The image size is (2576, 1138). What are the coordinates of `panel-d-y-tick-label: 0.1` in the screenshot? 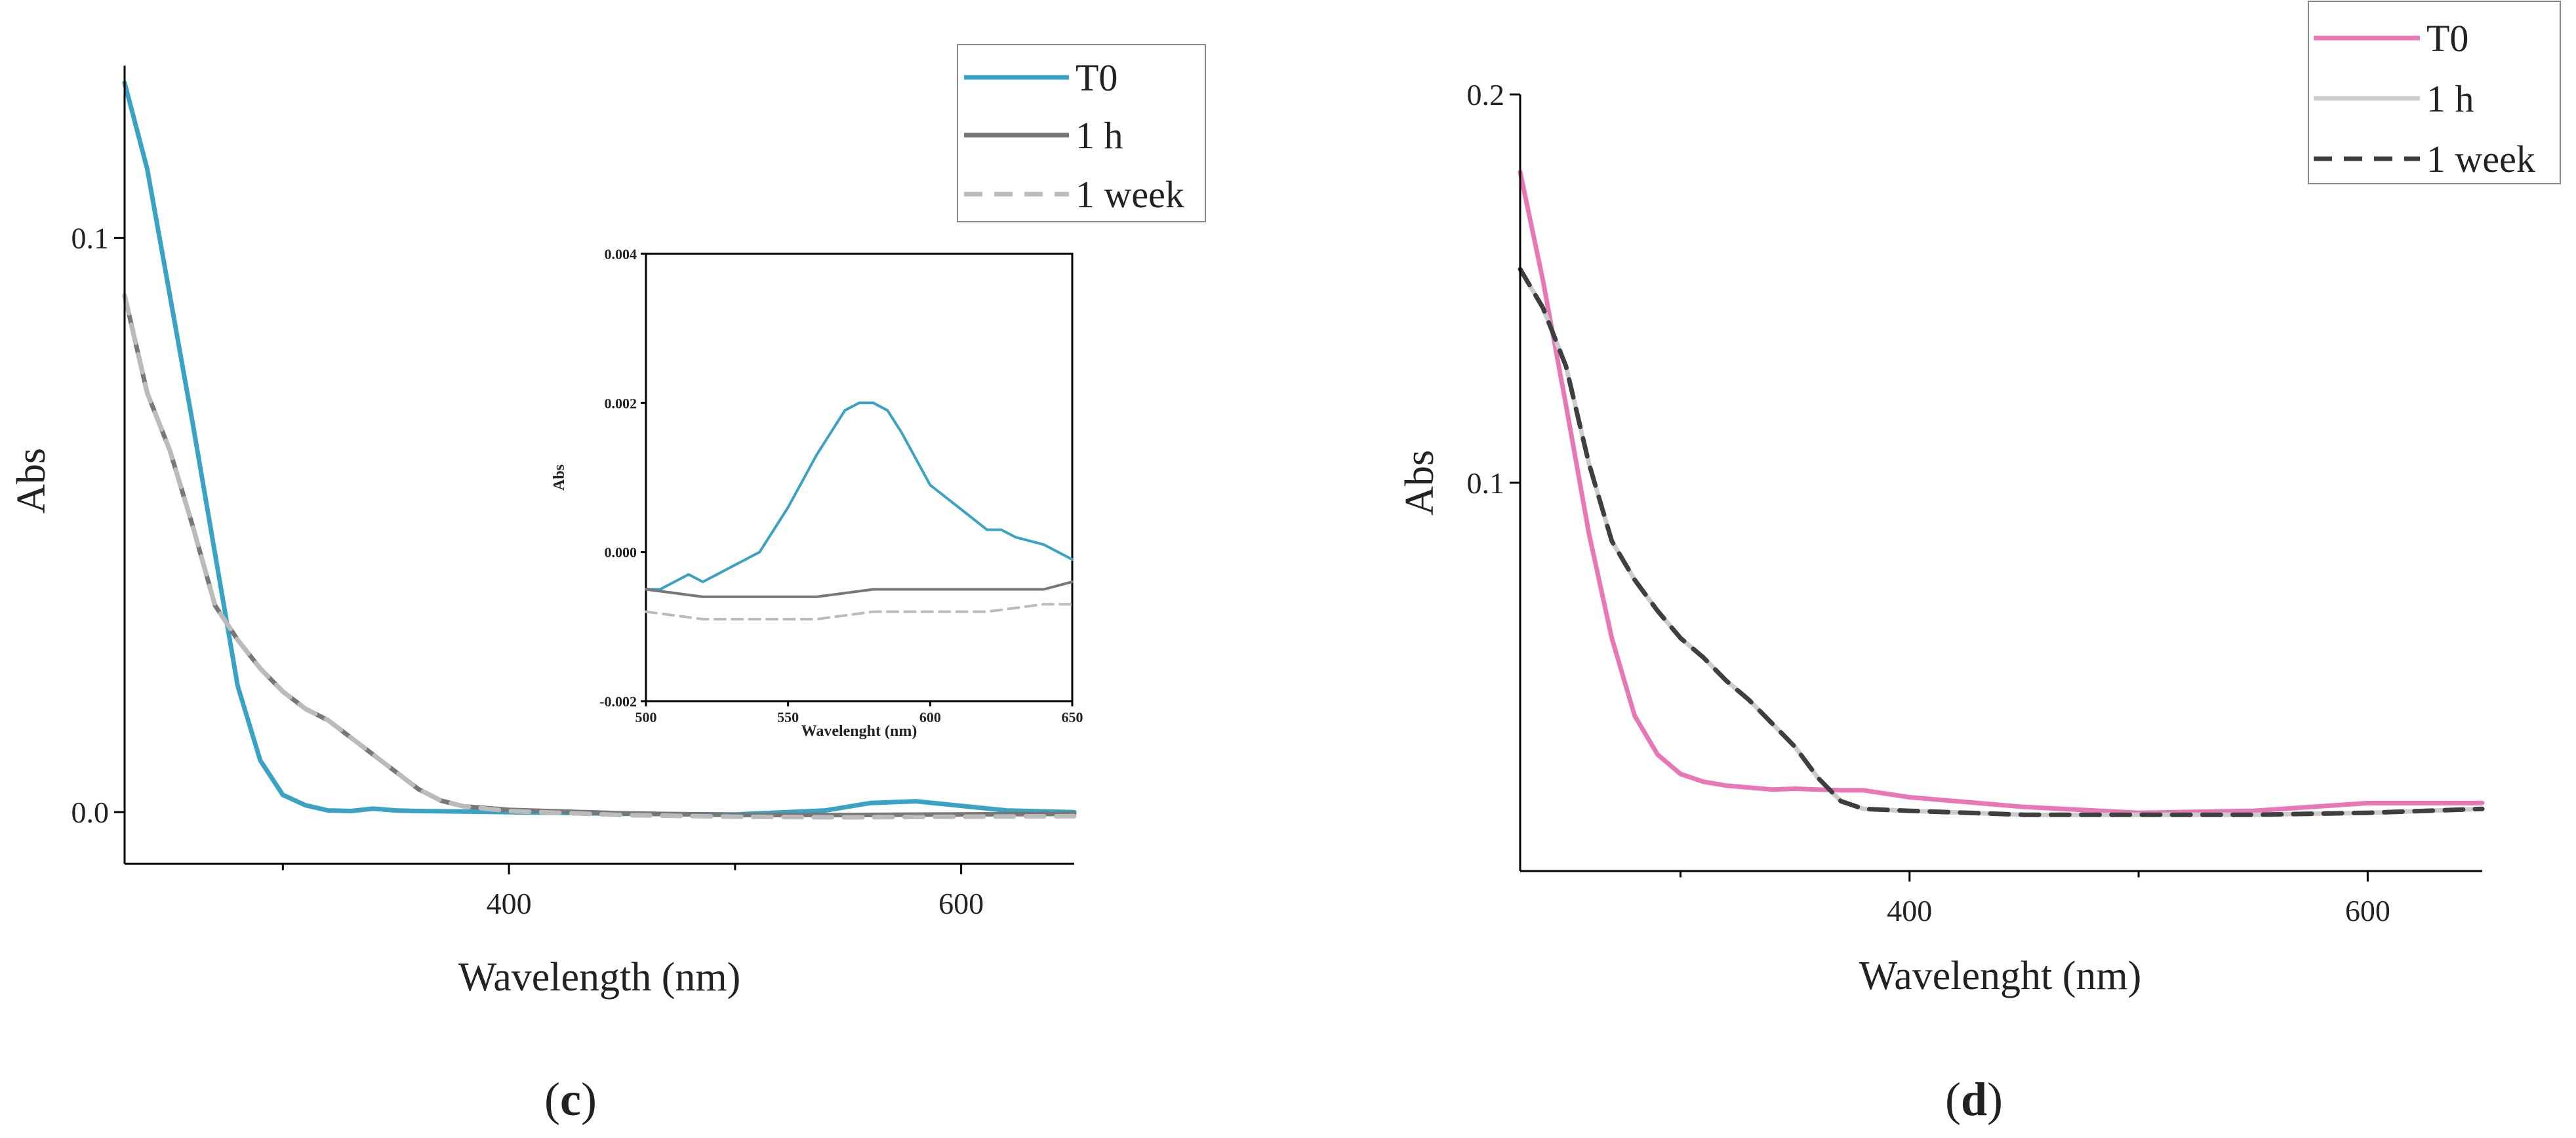 It's located at (1486, 483).